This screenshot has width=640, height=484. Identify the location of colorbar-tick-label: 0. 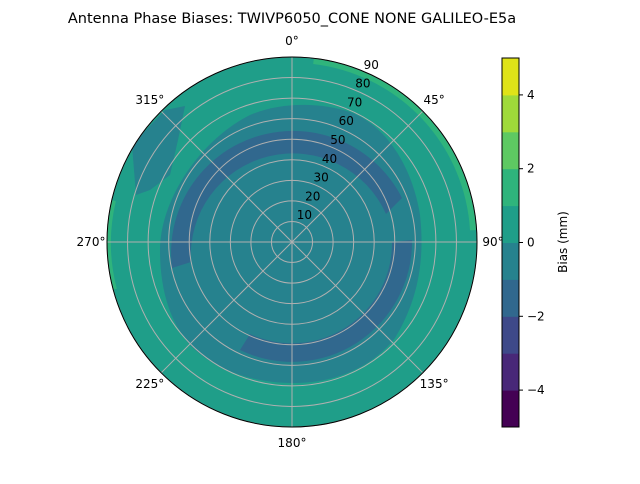
(531, 243).